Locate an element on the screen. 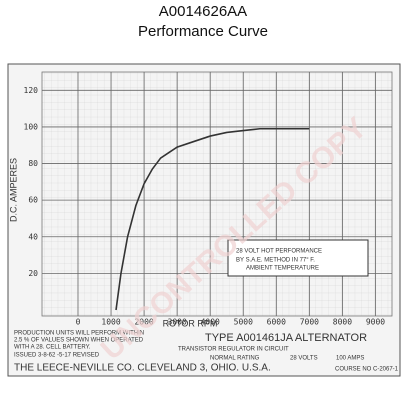 This screenshot has width=407, height=405. y-axis-label: D.C. AMPERES is located at coordinates (13, 190).